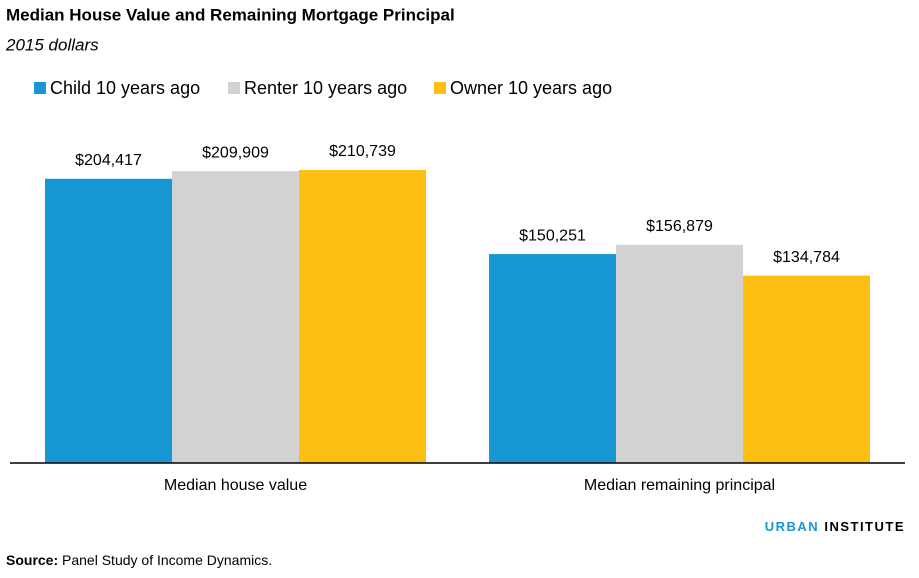  Describe the element at coordinates (125, 88) in the screenshot. I see `legend-label: Child 10 years ago` at that location.